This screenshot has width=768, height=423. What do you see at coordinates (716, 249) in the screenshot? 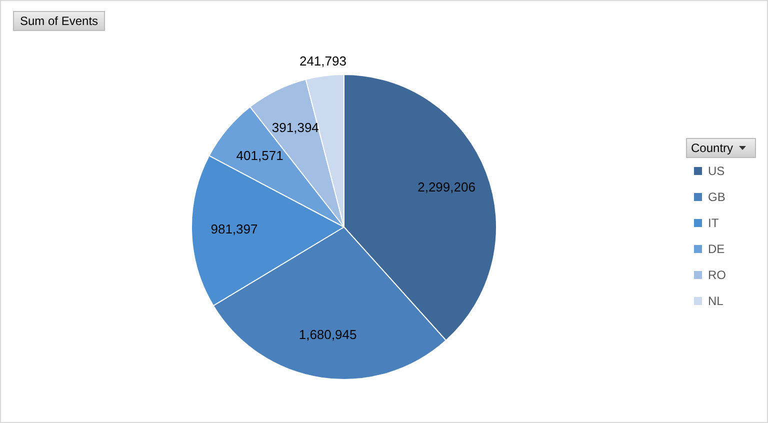
I see `legend-label: DE` at bounding box center [716, 249].